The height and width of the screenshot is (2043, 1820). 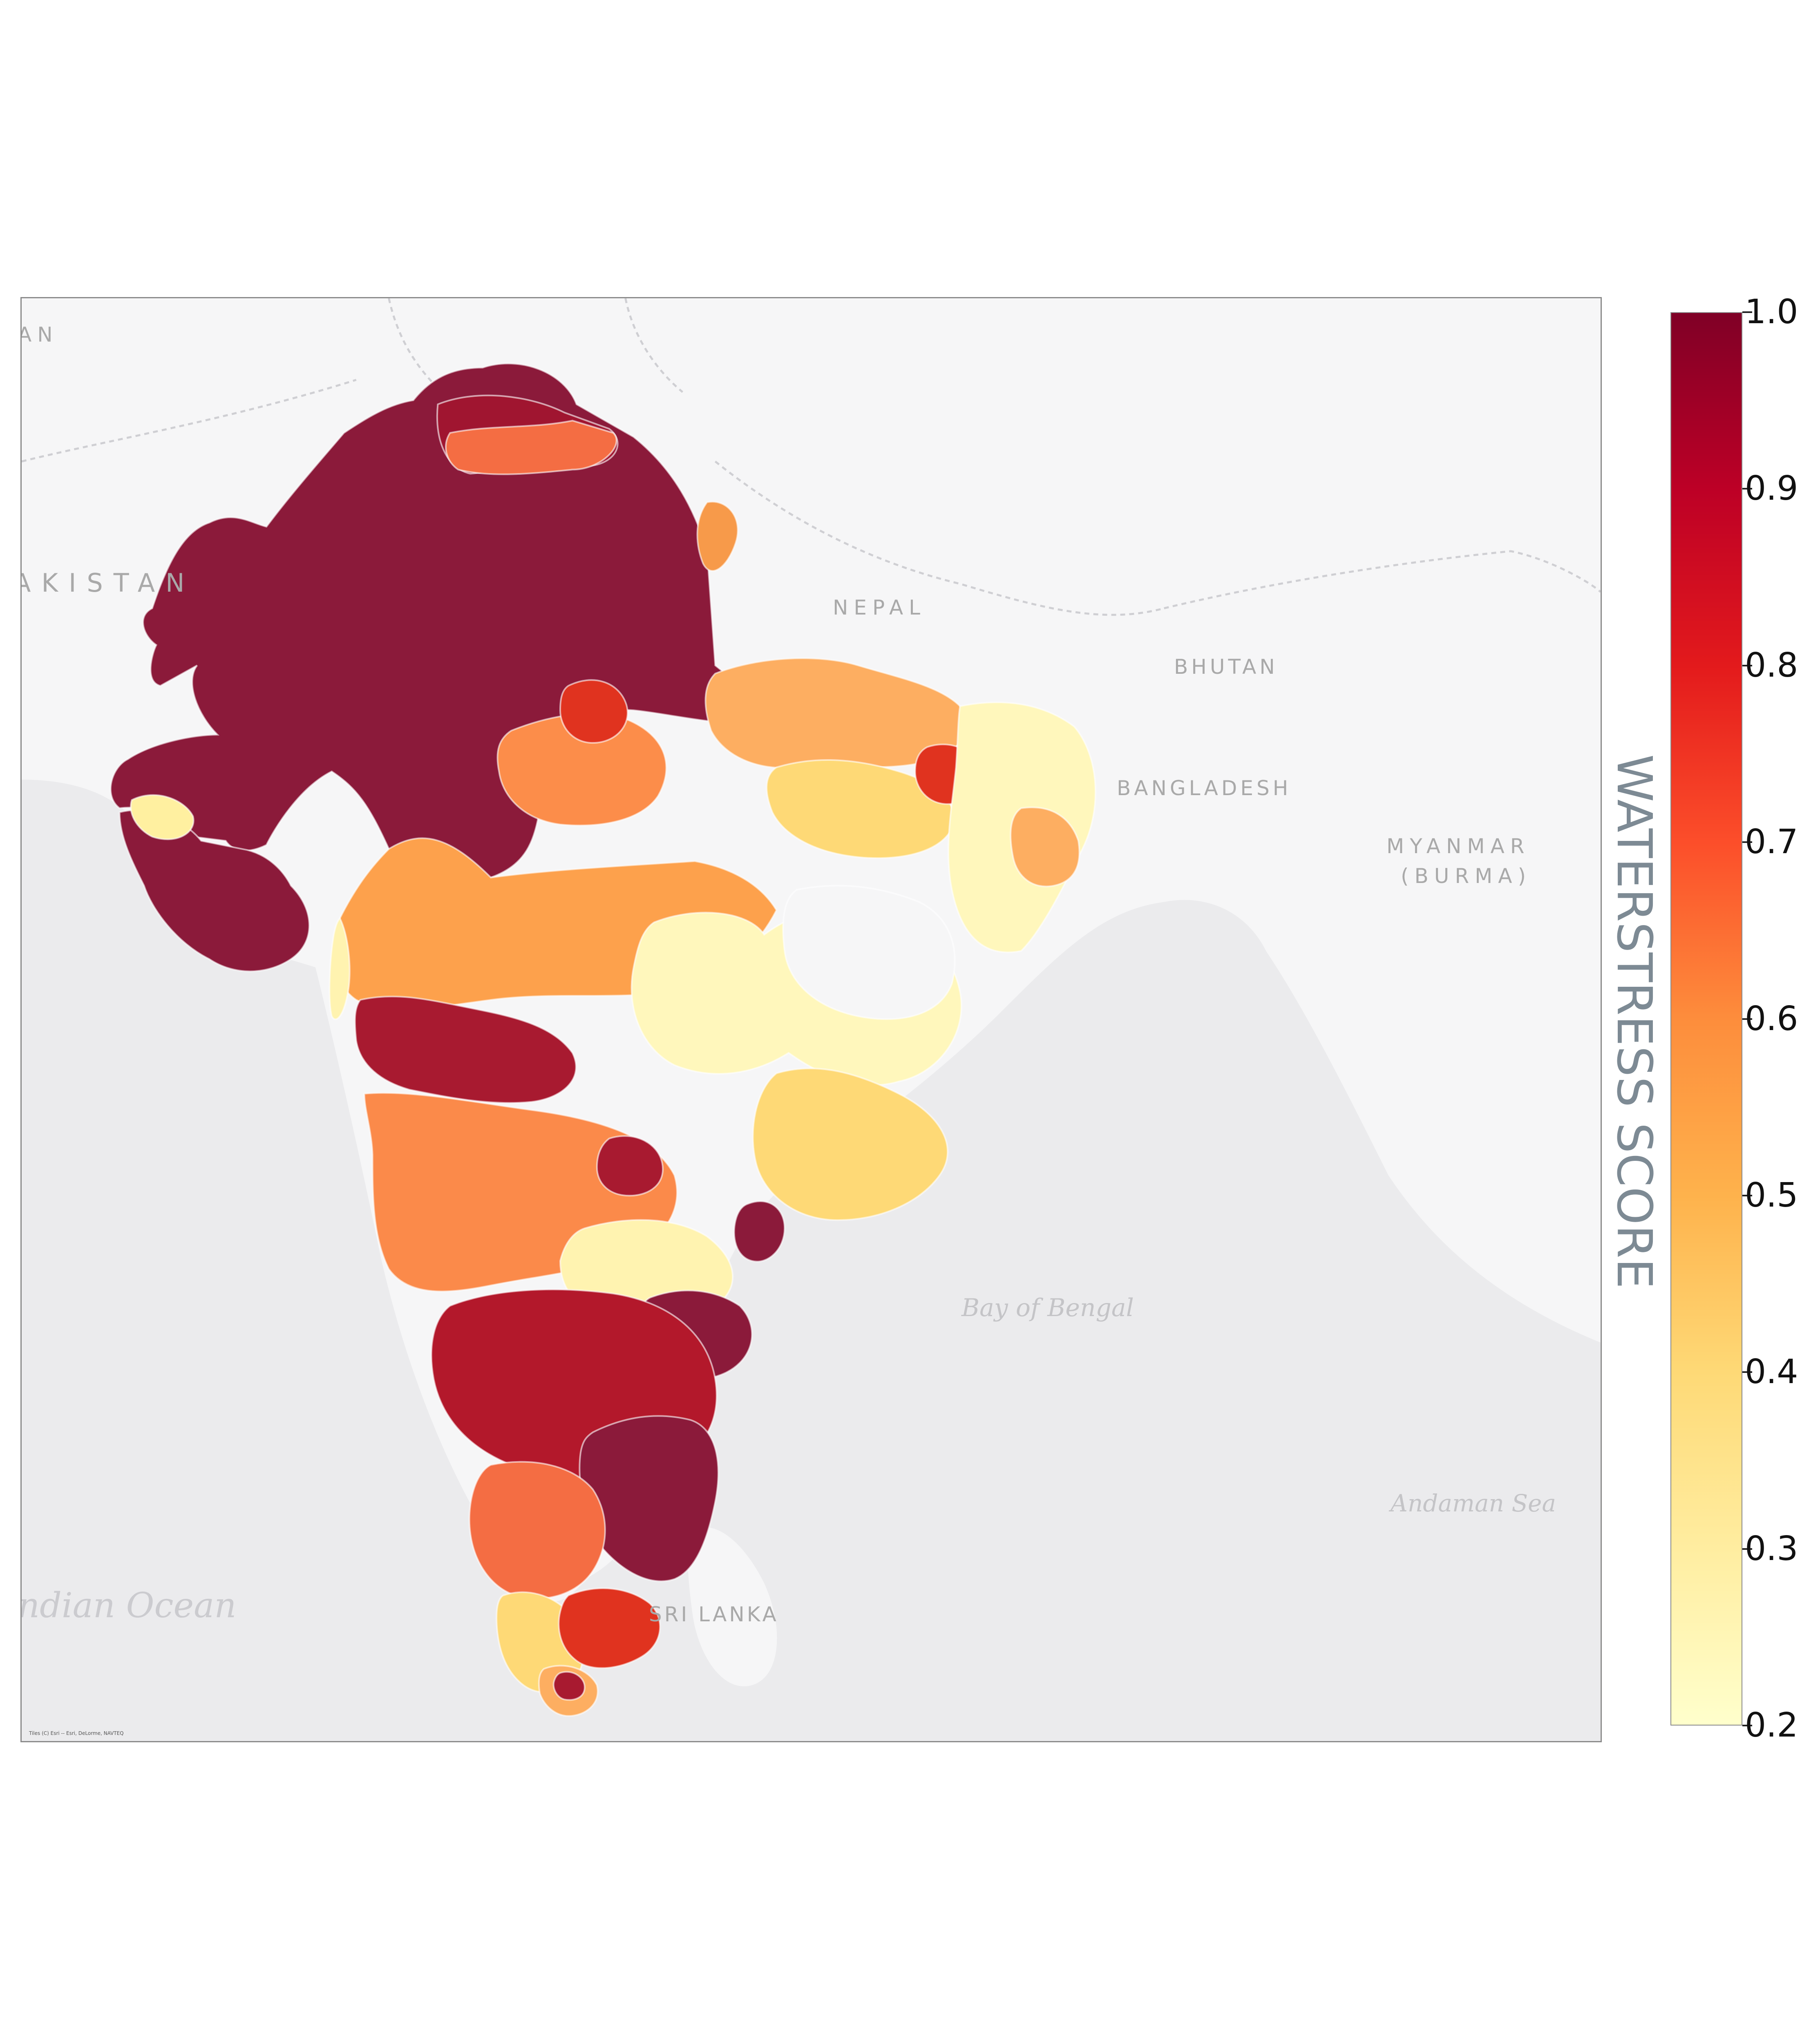 What do you see at coordinates (1771, 1725) in the screenshot?
I see `colorbar-tick-label: 0.2` at bounding box center [1771, 1725].